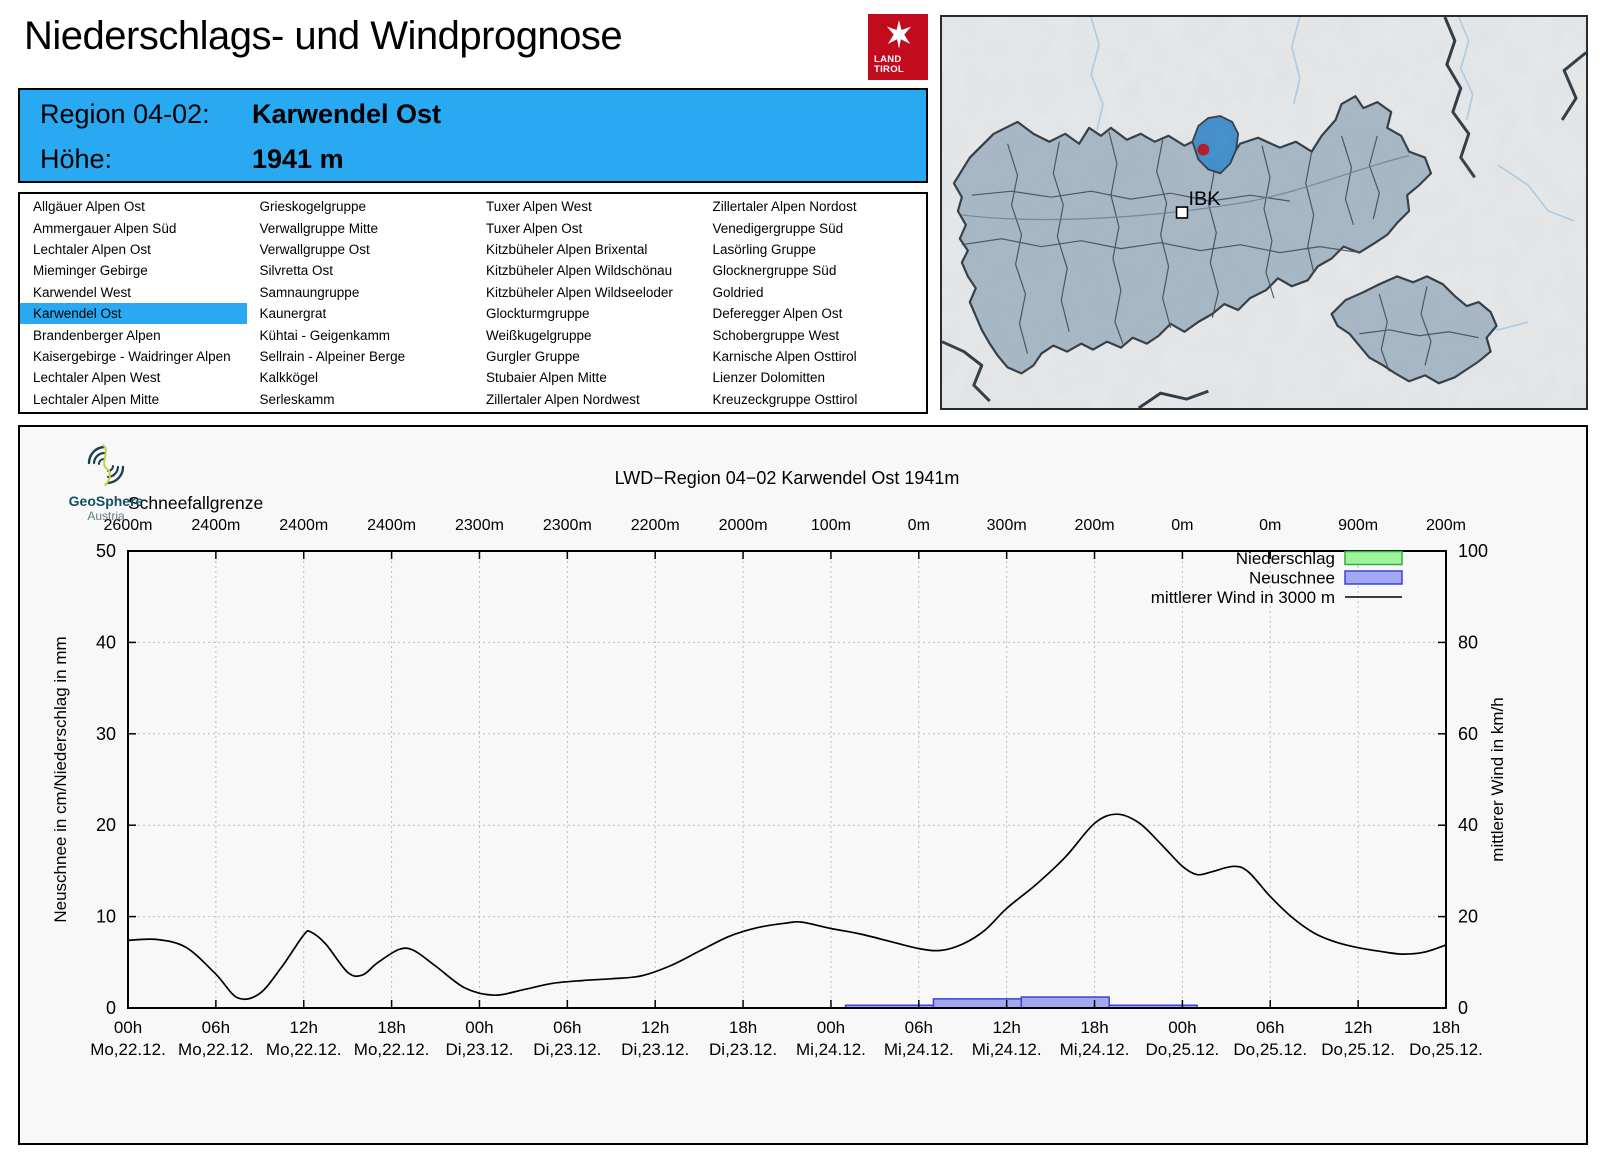 This screenshot has height=1153, width=1600. Describe the element at coordinates (1204, 199) in the screenshot. I see `map-city-label: IBK` at that location.